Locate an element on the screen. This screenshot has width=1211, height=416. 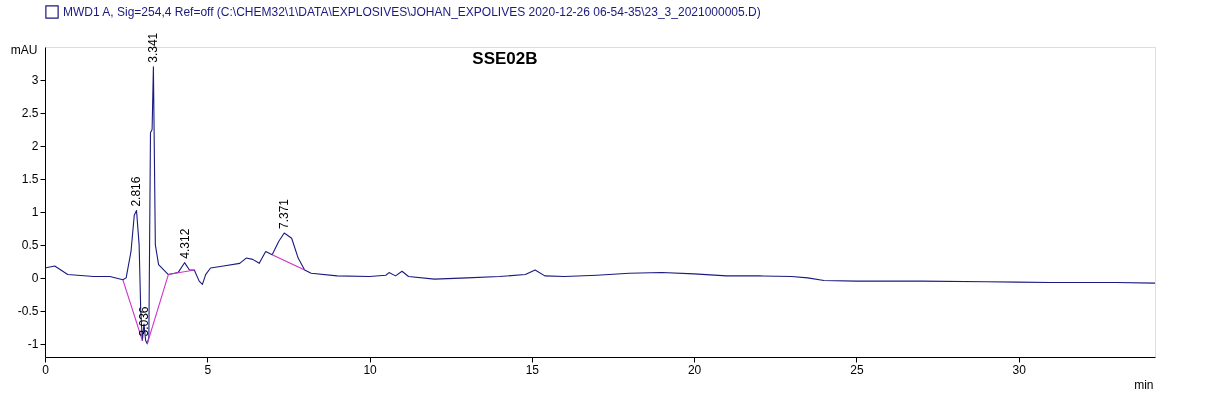
y-tick-label: 3 is located at coordinates (35, 80).